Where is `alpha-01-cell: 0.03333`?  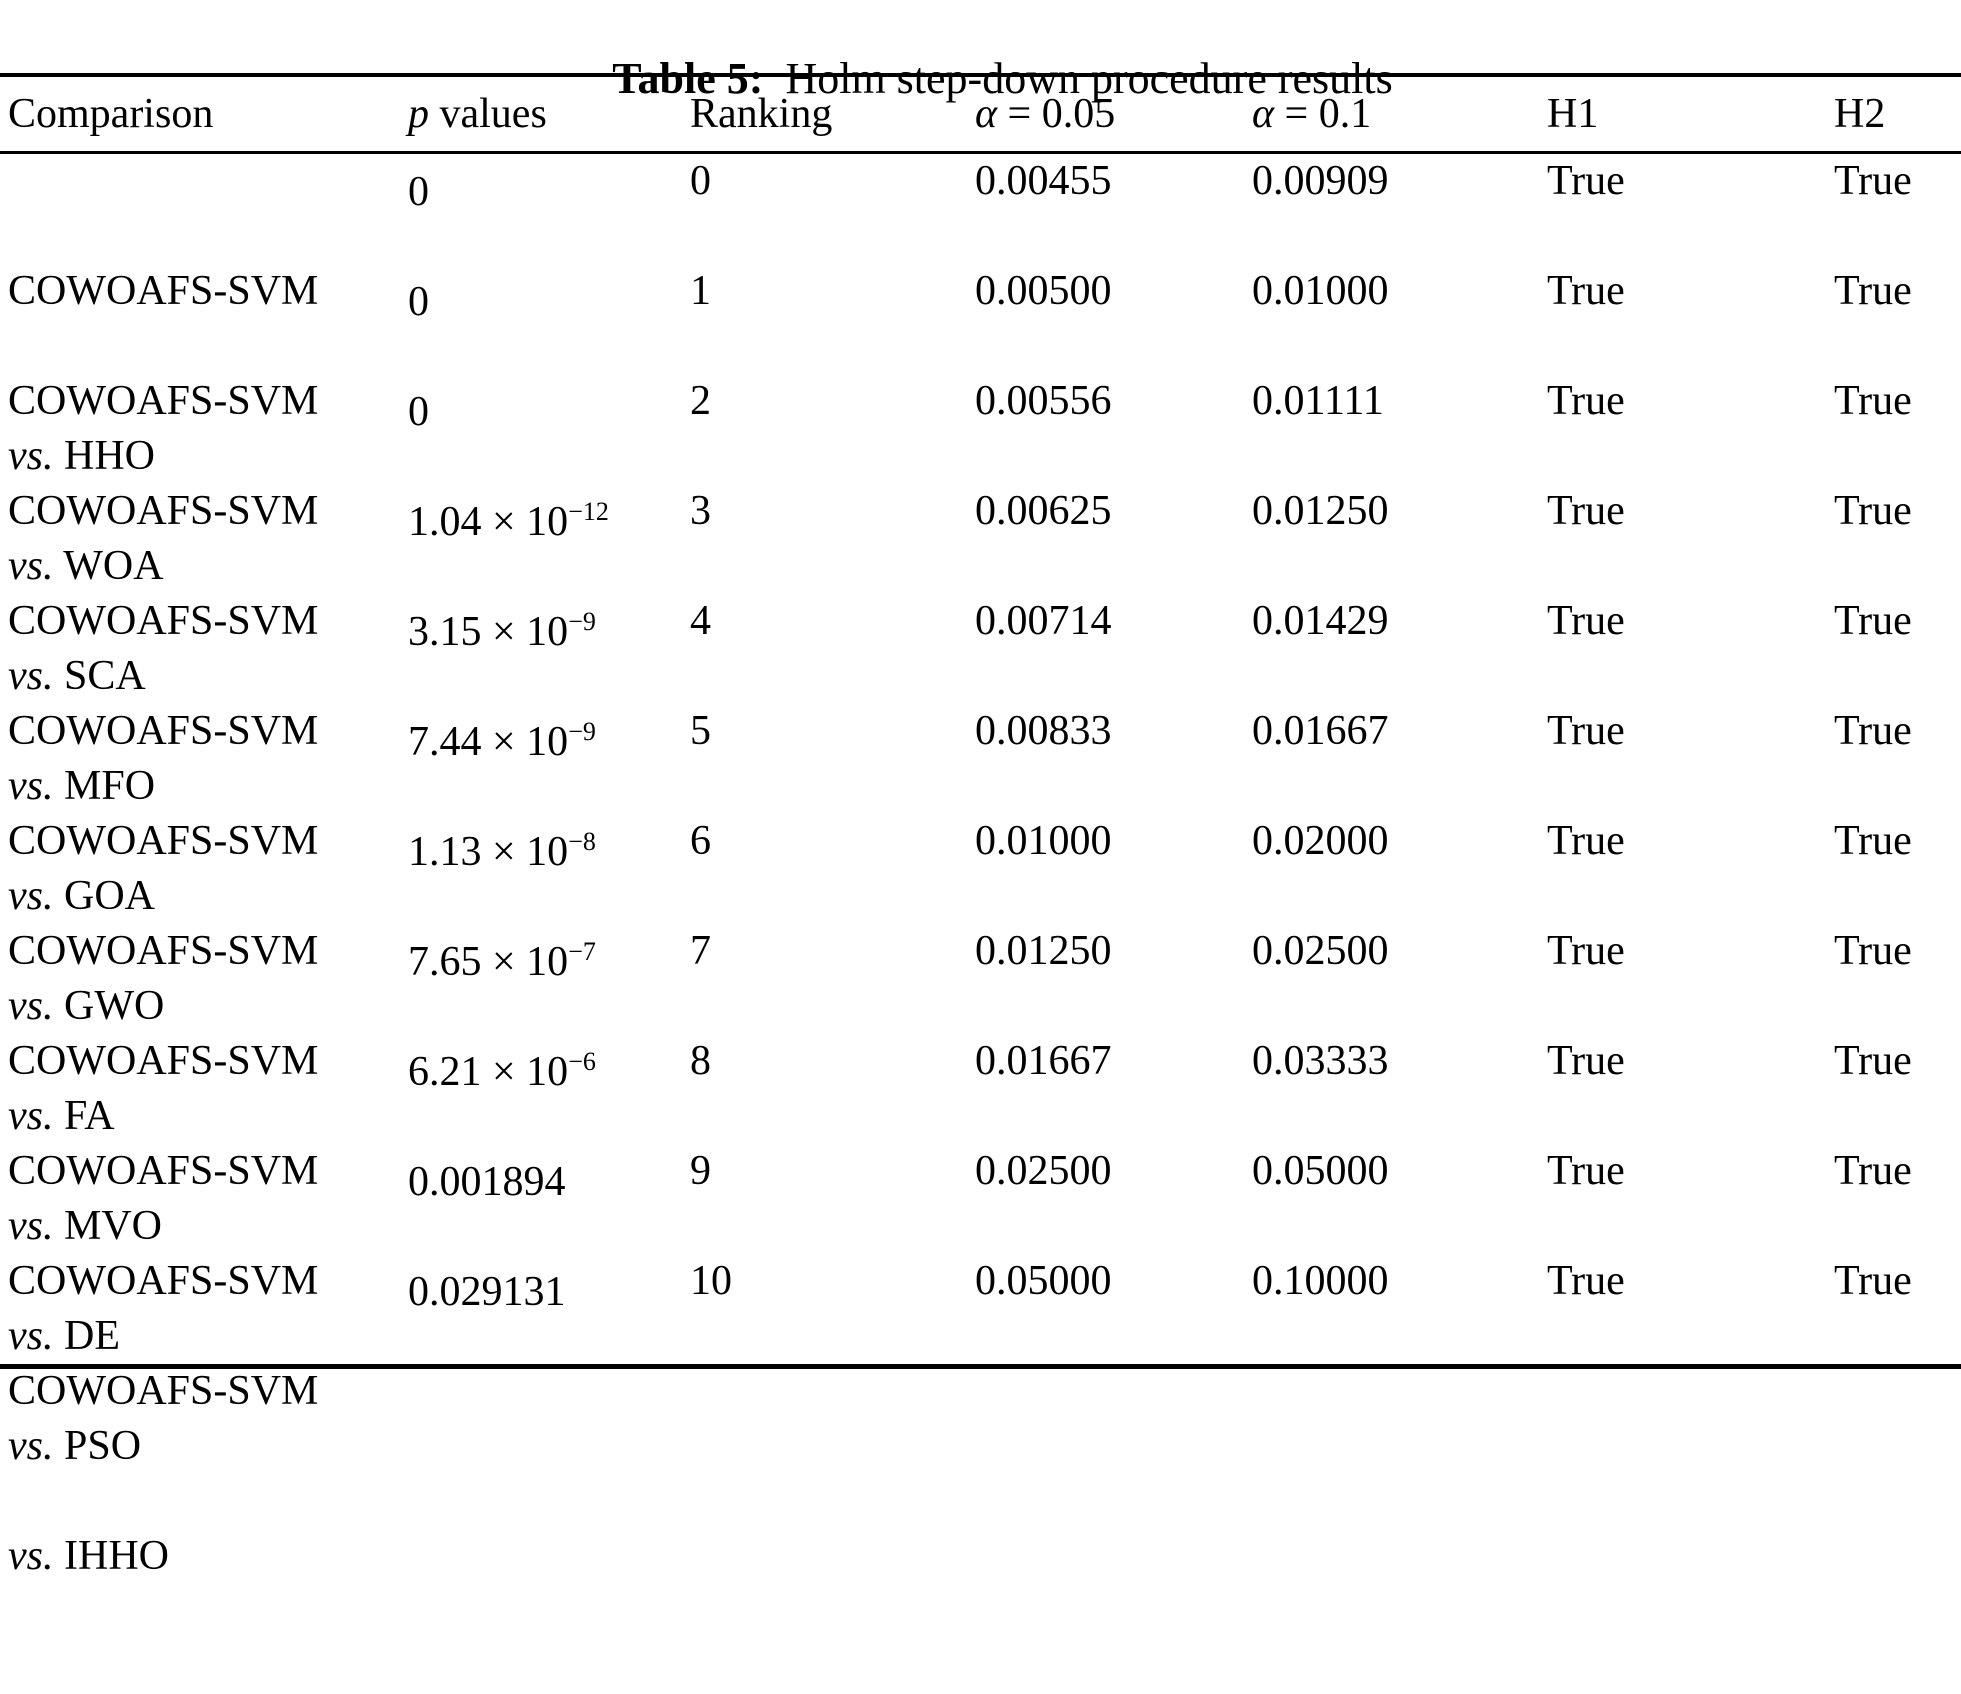
alpha-01-cell: 0.03333 is located at coordinates (1320, 1061).